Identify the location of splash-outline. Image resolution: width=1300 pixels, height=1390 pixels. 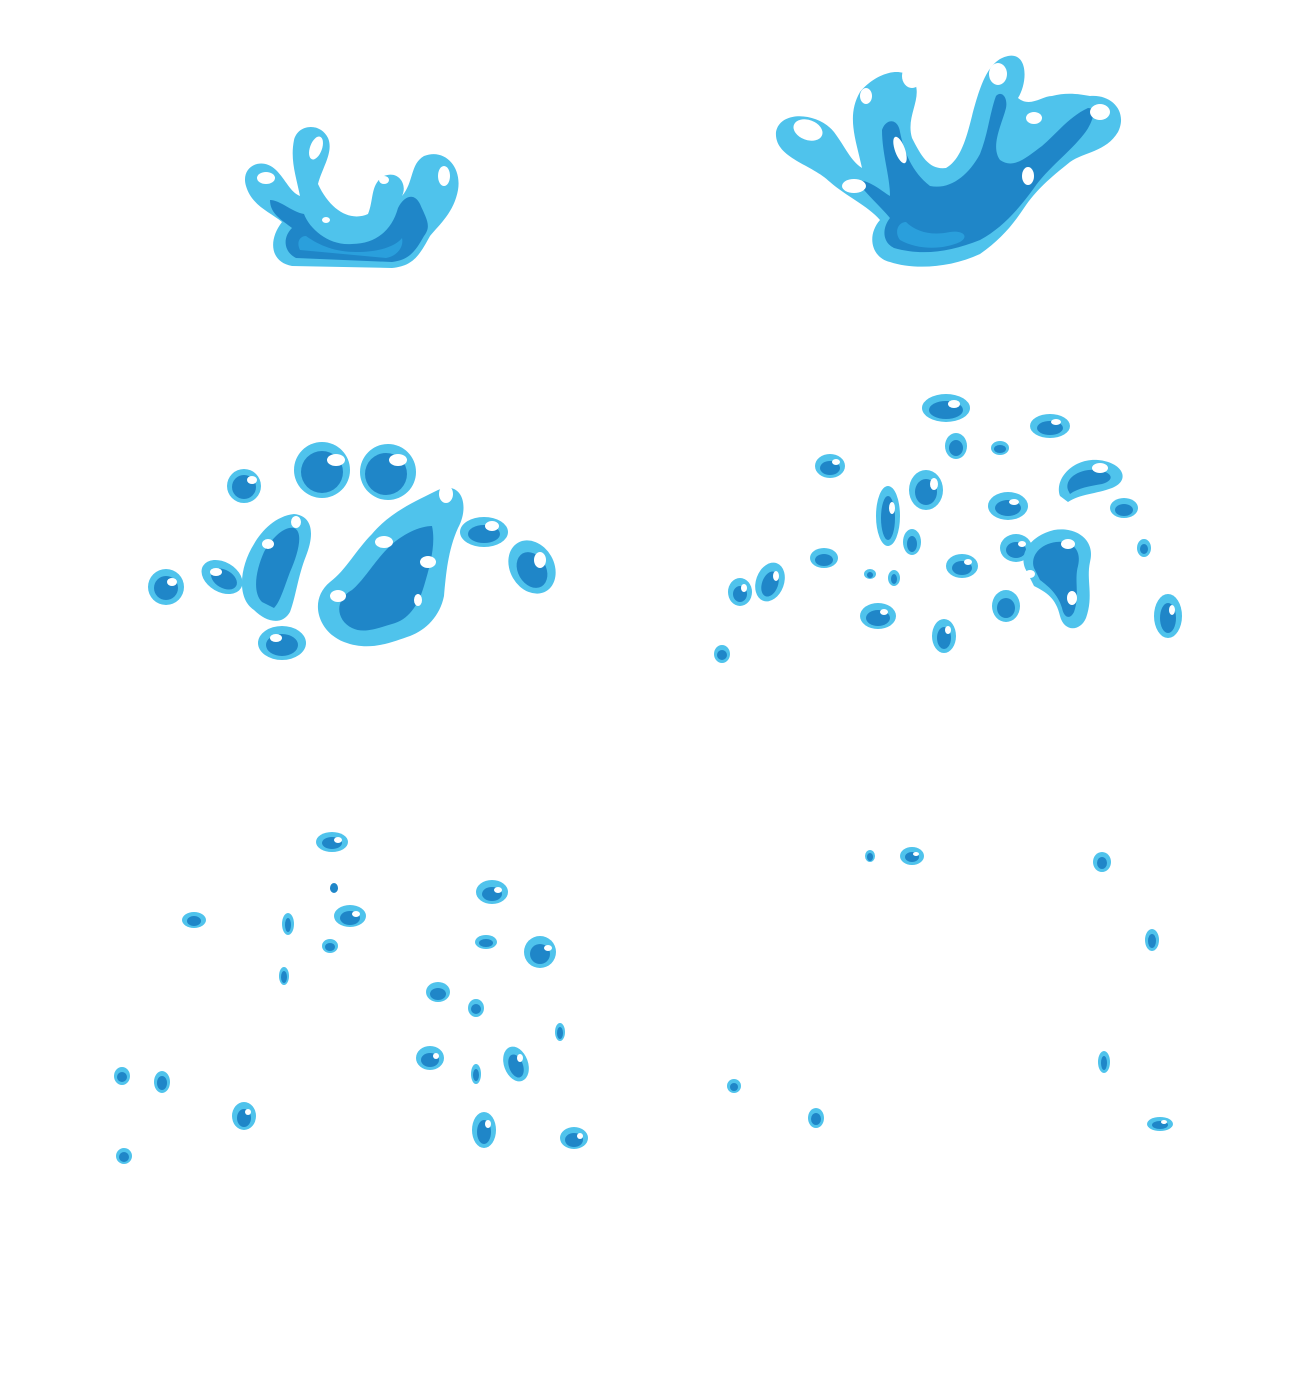
(948, 161).